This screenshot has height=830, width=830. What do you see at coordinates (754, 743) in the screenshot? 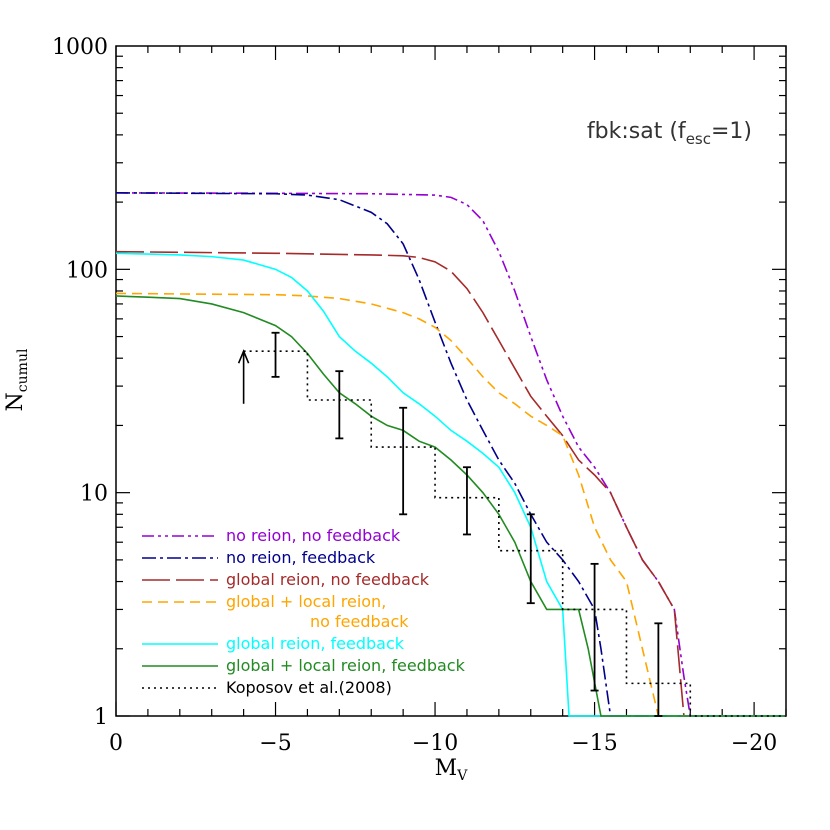
I see `x-tick-label: −20` at bounding box center [754, 743].